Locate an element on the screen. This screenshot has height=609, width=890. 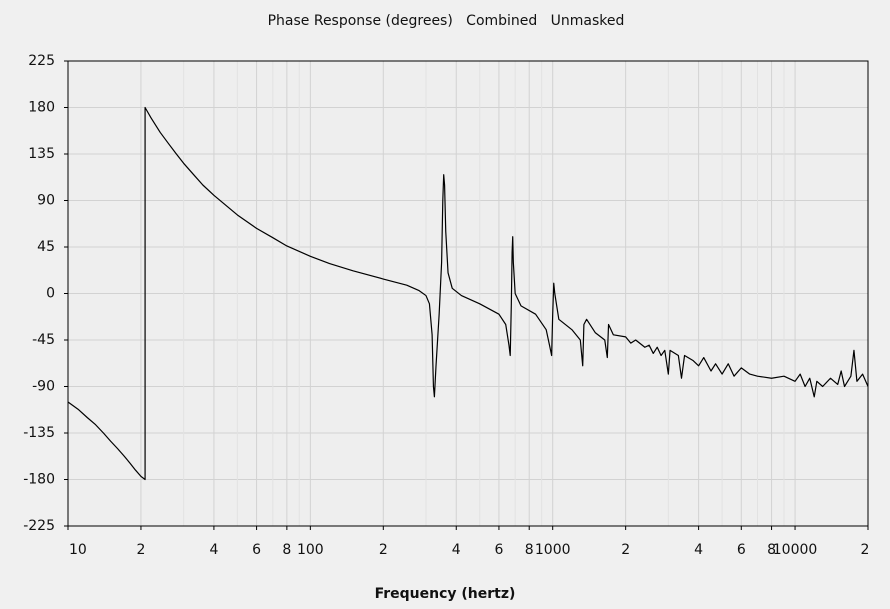
y-tick-label: 0 is located at coordinates (50, 294).